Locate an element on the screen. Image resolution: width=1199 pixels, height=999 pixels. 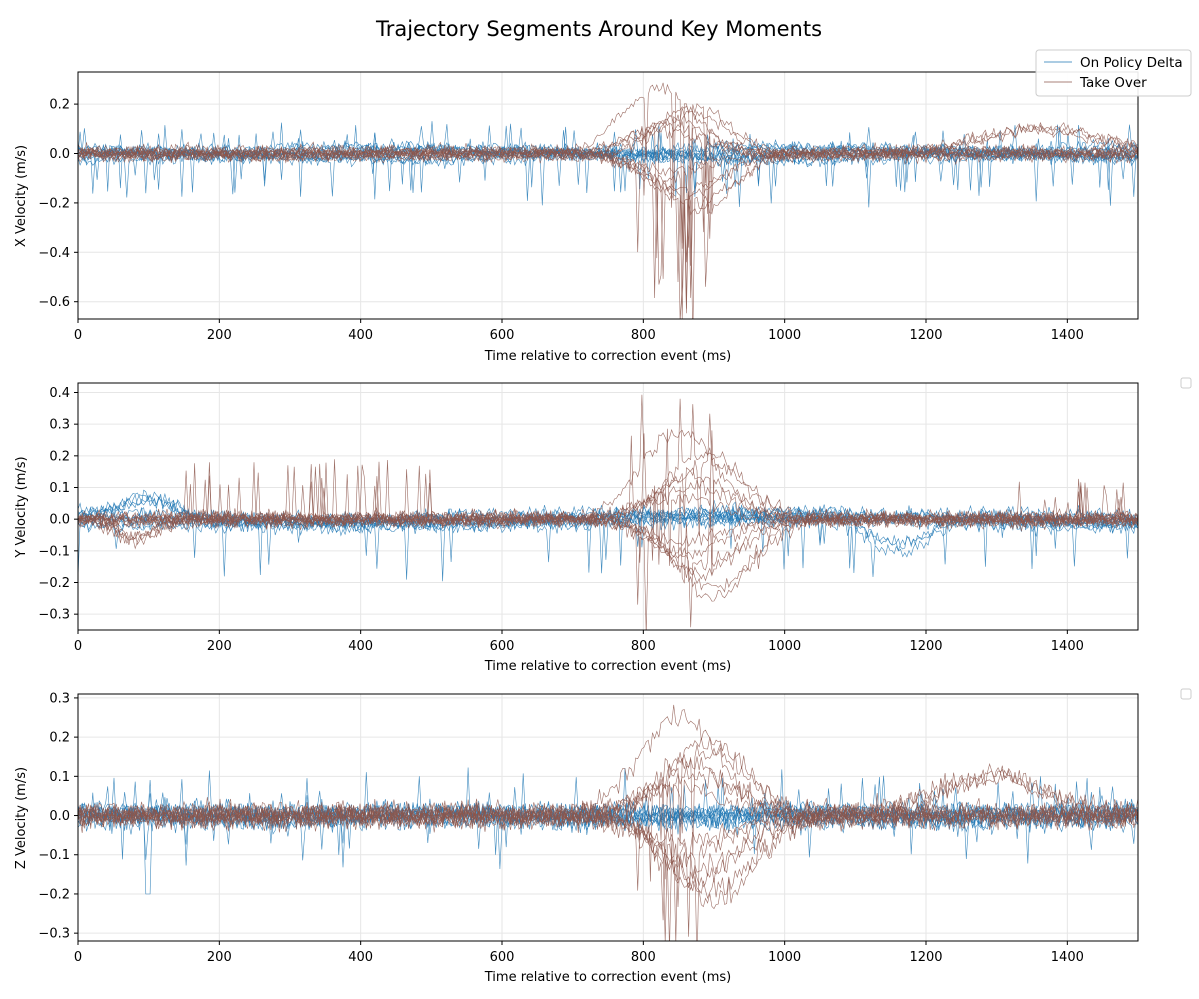
legend-label-take-over: Take Over is located at coordinates (1113, 83).